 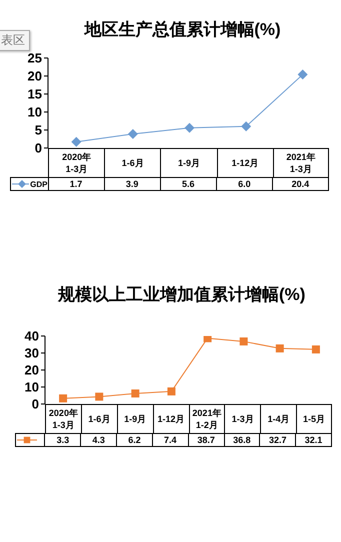 I want to click on data-label: 36.8, so click(x=242, y=440).